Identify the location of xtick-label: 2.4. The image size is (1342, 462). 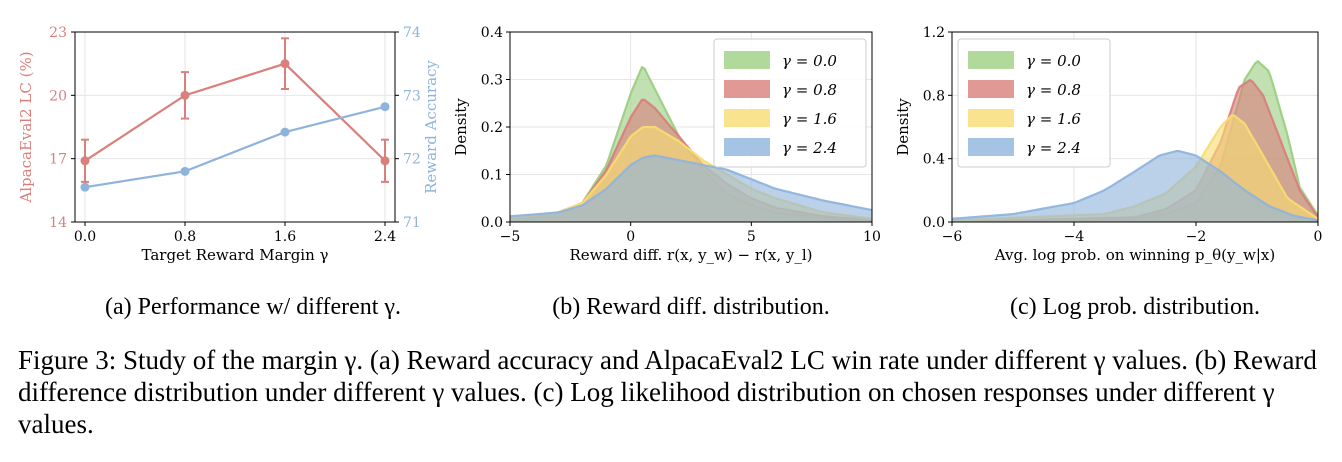
(385, 237).